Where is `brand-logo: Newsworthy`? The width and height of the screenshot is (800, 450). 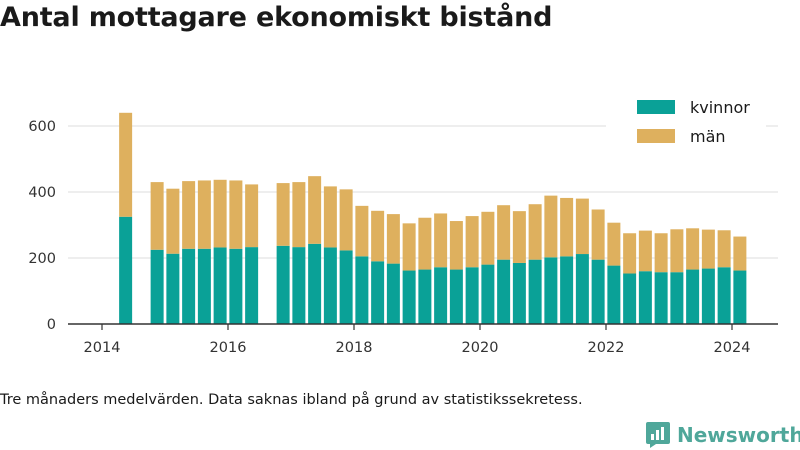 brand-logo: Newsworthy is located at coordinates (722, 435).